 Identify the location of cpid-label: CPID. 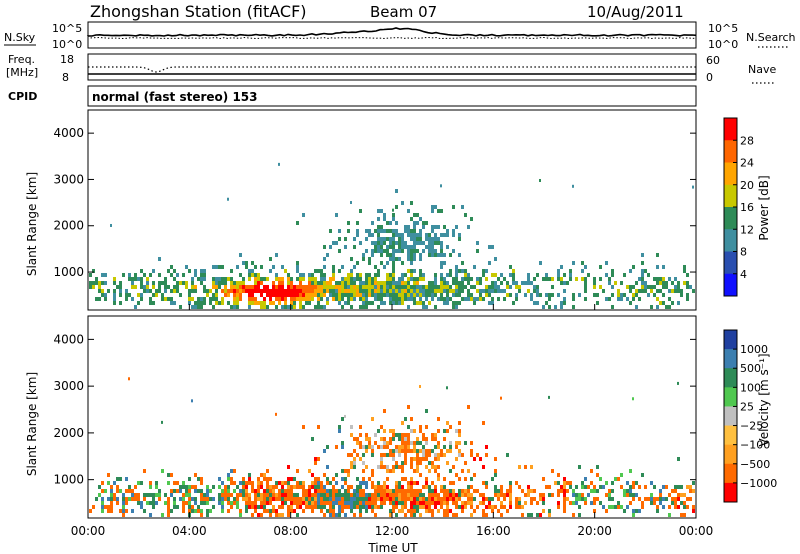
(22, 96).